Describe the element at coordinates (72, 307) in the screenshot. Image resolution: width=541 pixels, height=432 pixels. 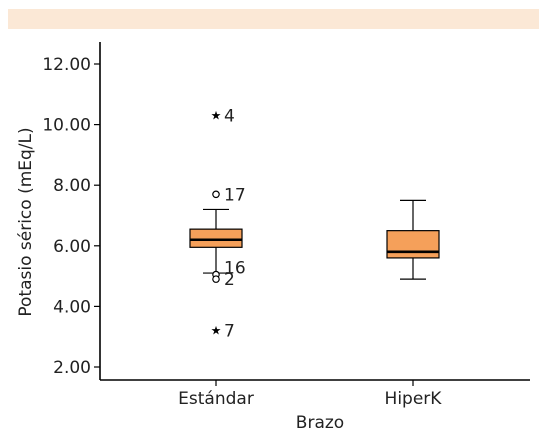
I see `y-tick-label: 4.00` at that location.